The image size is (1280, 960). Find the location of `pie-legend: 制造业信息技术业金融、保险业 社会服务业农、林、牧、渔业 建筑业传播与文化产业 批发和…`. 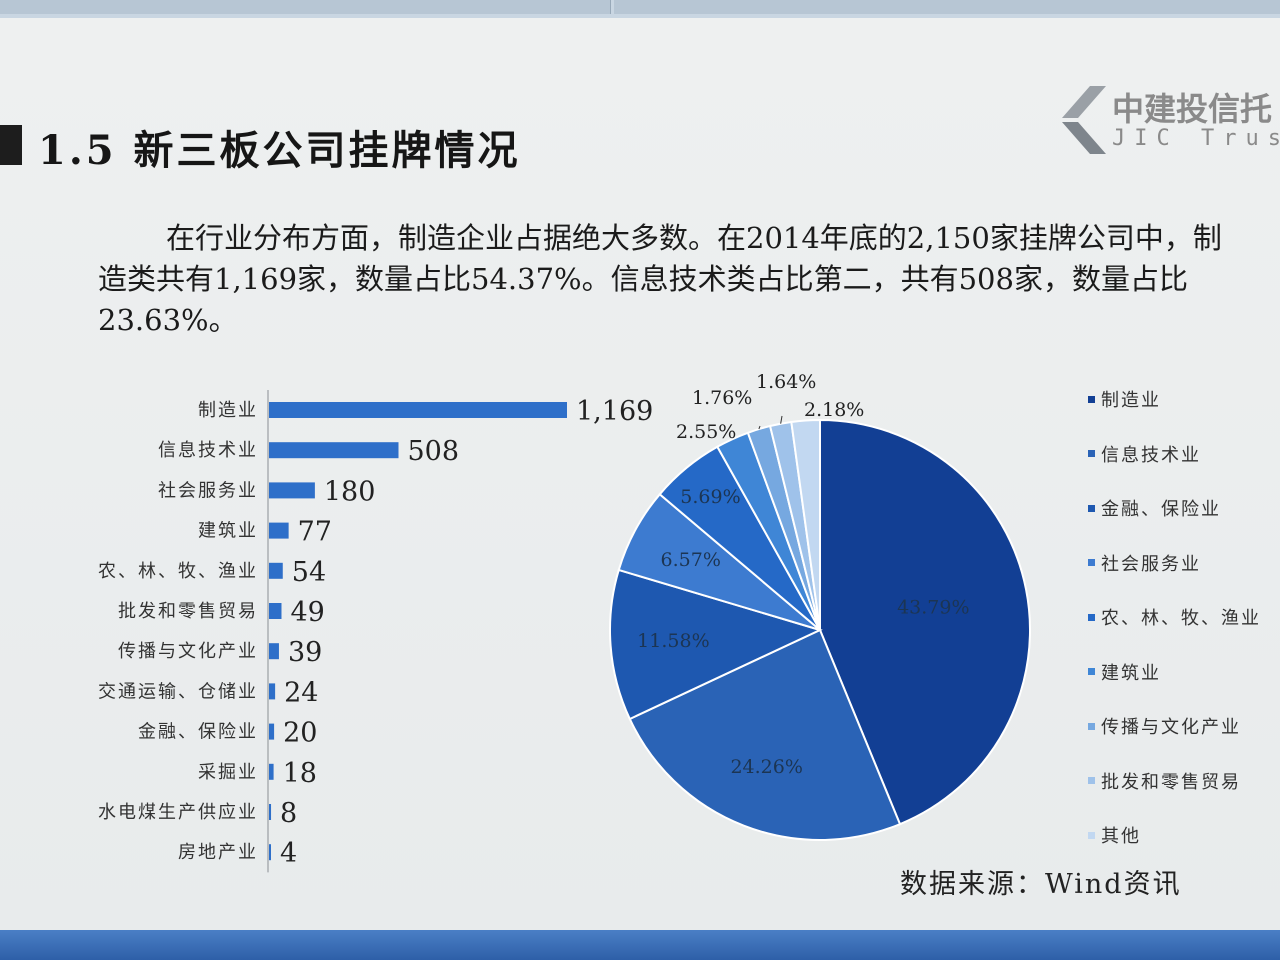

pie-legend: 制造业信息技术业金融、保险业 社会服务业农、林、牧、渔业 建筑业传播与文化产业 批发和… is located at coordinates (1183, 617).